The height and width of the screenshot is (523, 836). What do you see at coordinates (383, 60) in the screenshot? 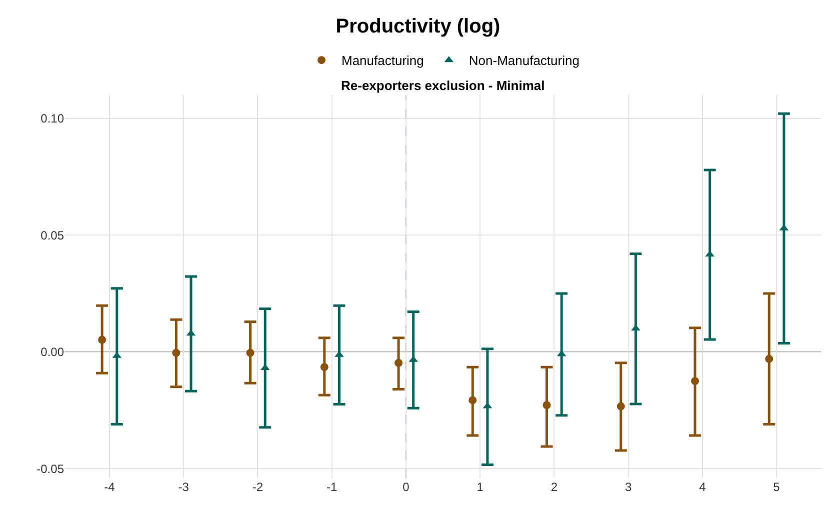
I see `legend-label: Manufacturing` at bounding box center [383, 60].